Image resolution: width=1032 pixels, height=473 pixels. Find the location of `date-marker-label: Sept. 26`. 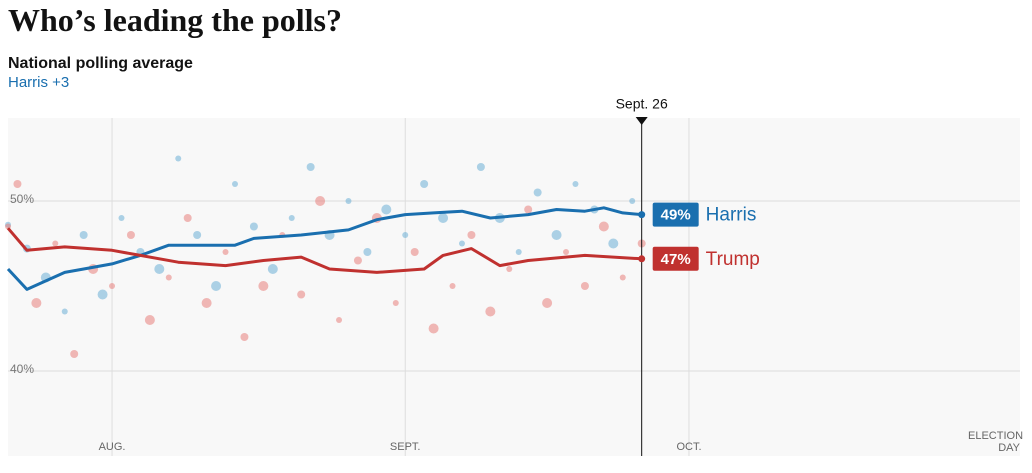

date-marker-label: Sept. 26 is located at coordinates (642, 104).